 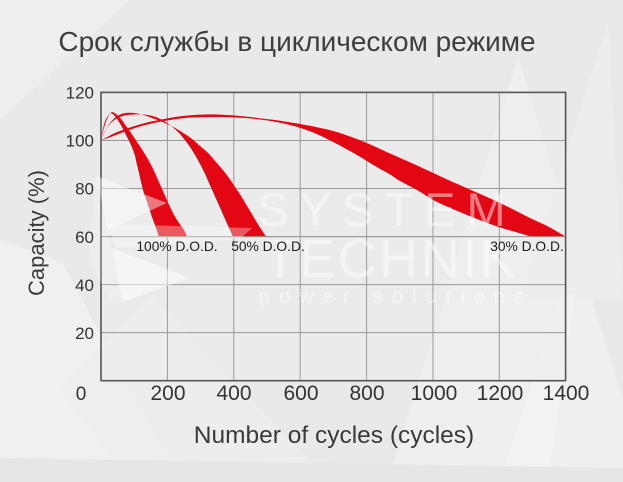 What do you see at coordinates (366, 393) in the screenshot?
I see `svg-text: 800` at bounding box center [366, 393].